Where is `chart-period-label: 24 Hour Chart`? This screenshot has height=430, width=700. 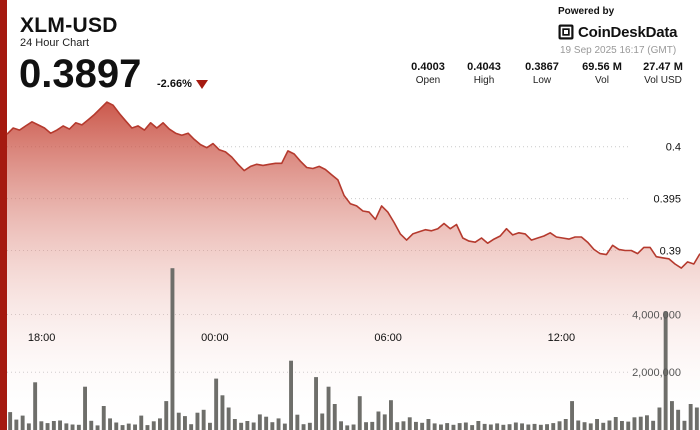
chart-period-label: 24 Hour Chart is located at coordinates (55, 43).